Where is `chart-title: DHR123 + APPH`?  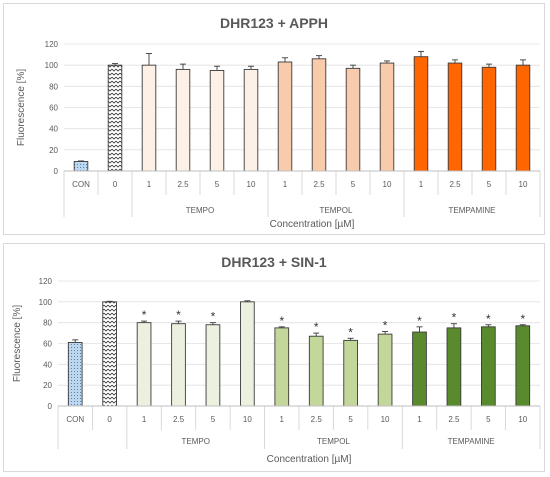
chart-title: DHR123 + APPH is located at coordinates (274, 23).